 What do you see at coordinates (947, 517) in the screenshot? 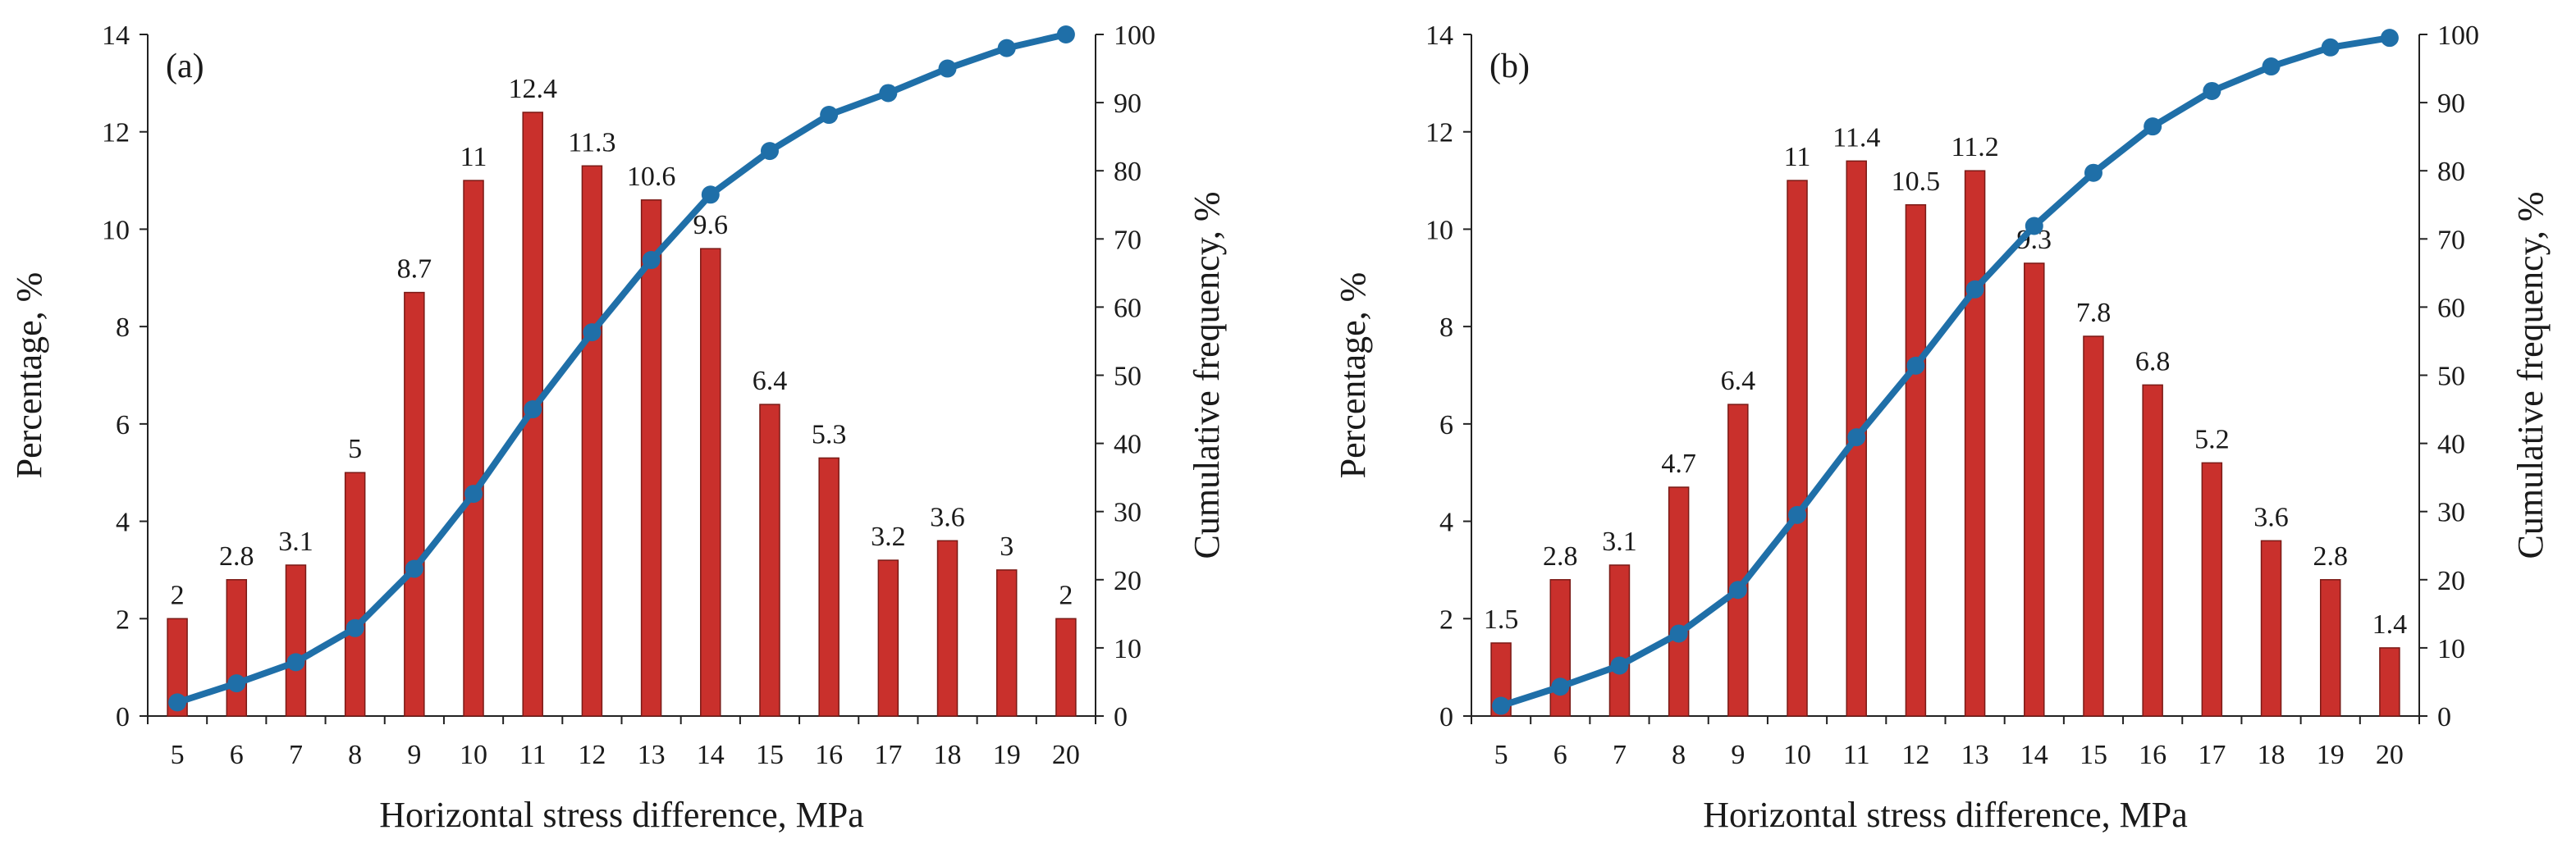
I see `bar-value-label: 3.6` at bounding box center [947, 517].